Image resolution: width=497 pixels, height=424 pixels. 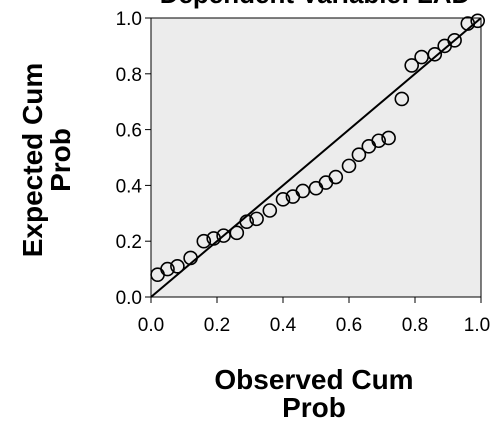 What do you see at coordinates (129, 242) in the screenshot?
I see `y-tick-label: 0.2` at bounding box center [129, 242].